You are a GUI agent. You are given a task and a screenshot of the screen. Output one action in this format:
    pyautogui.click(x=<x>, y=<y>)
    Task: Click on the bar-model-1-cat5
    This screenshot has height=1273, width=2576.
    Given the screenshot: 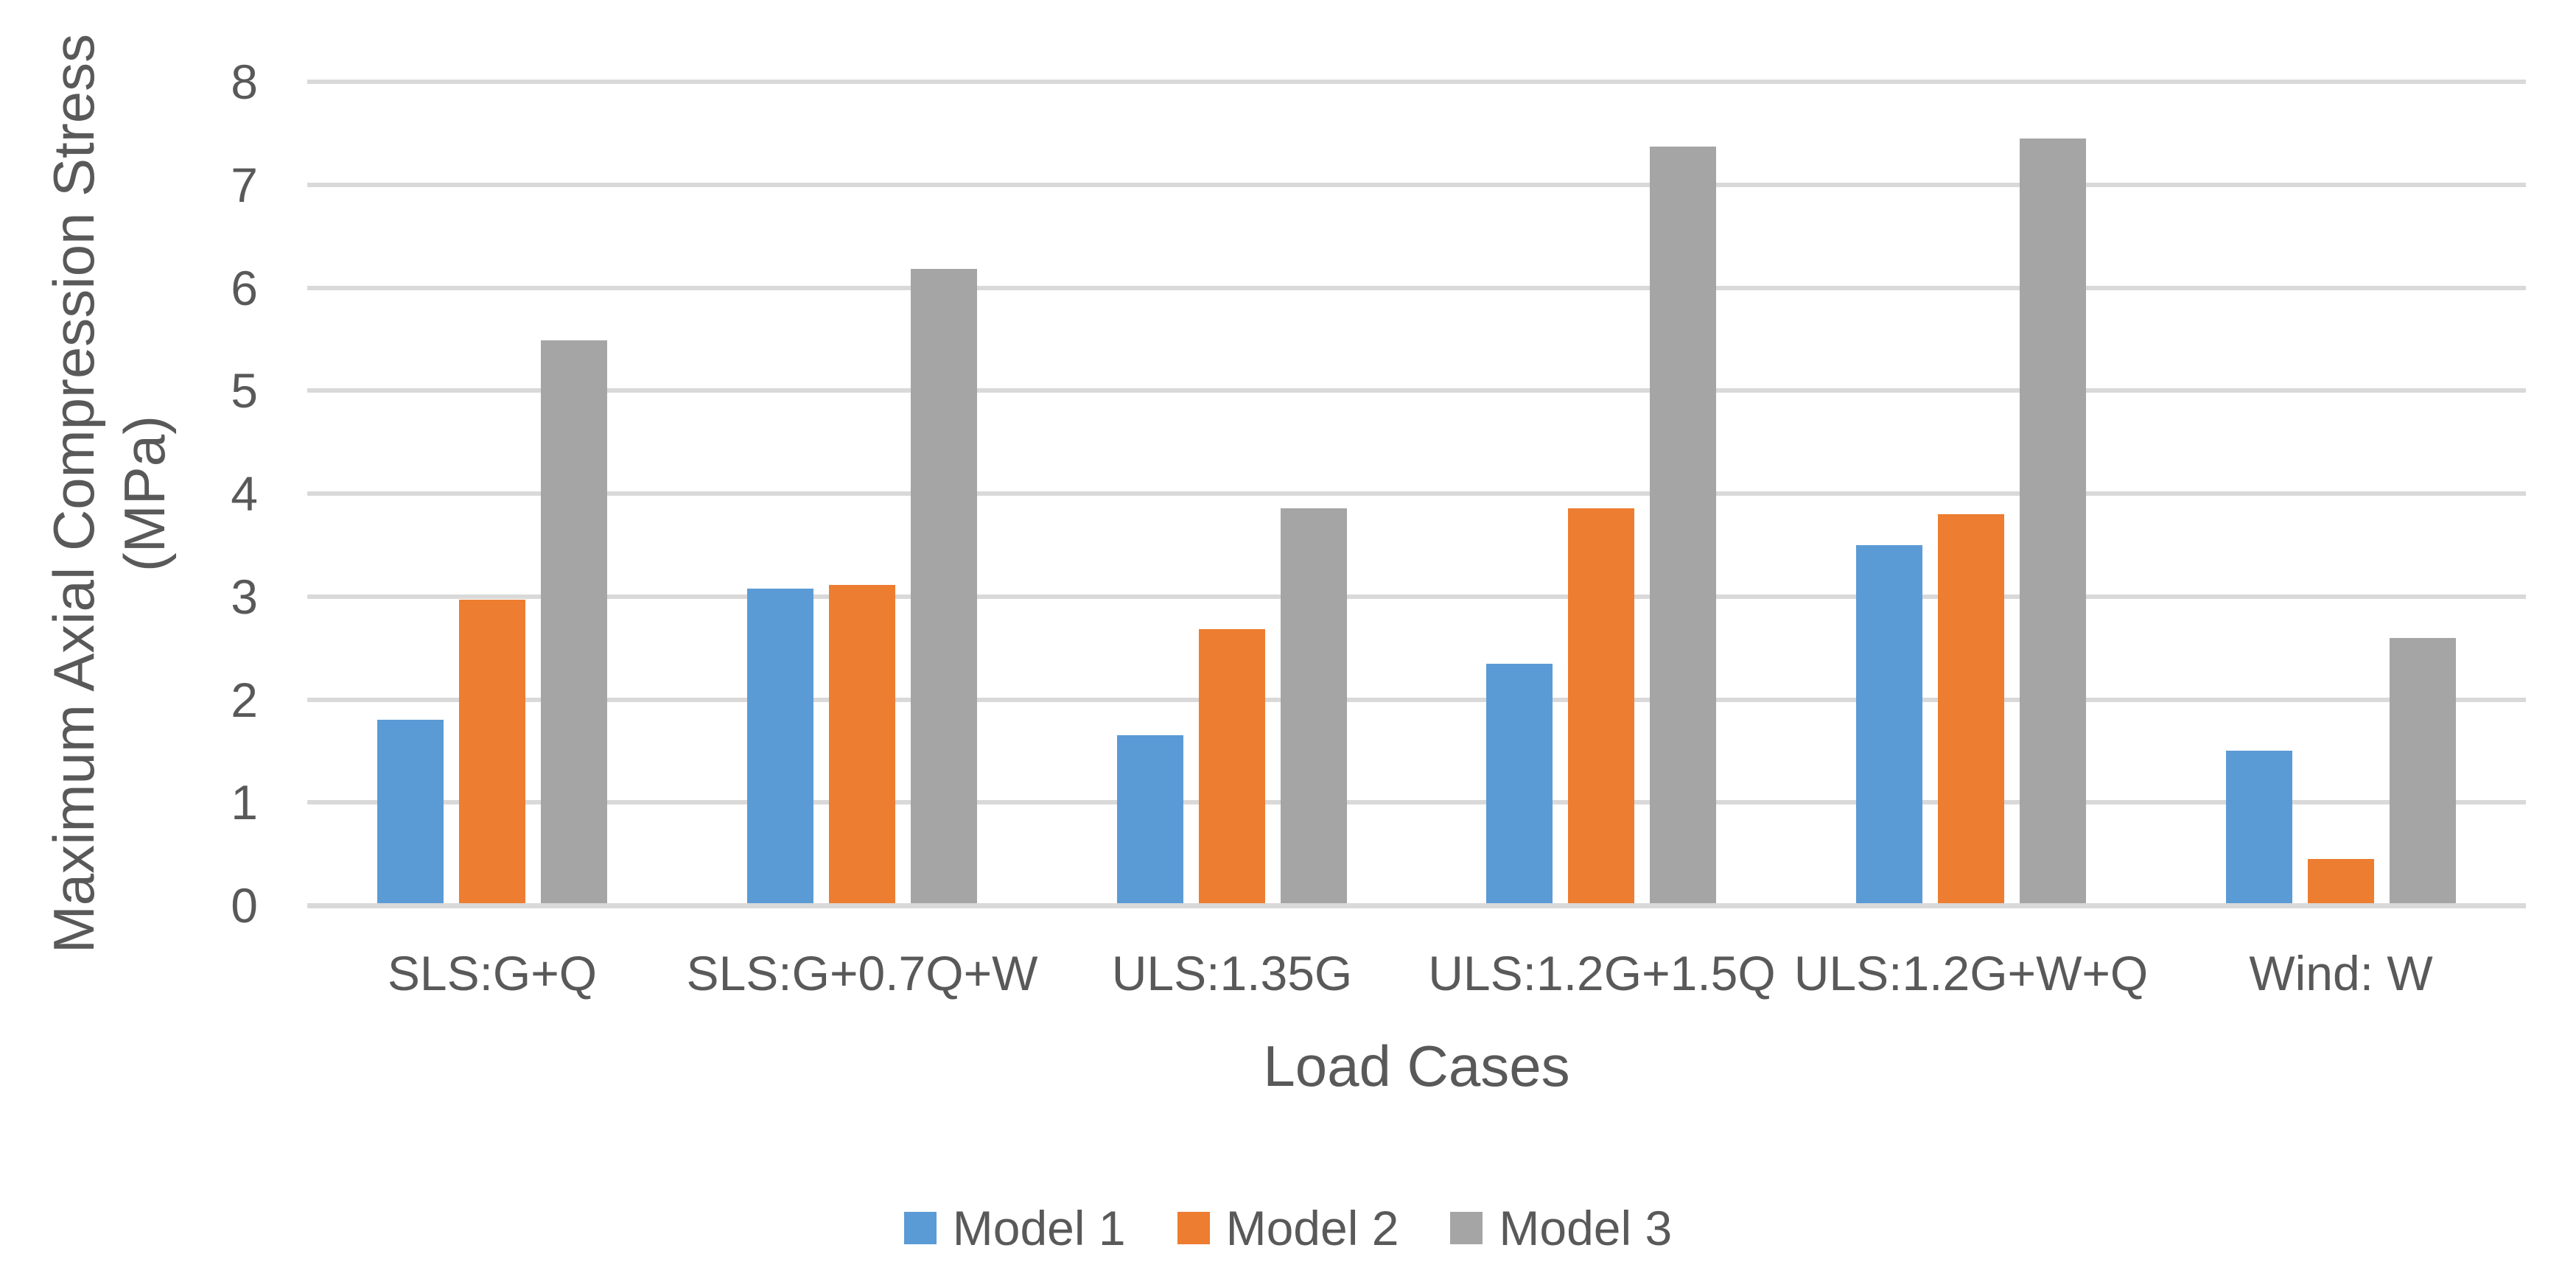 What is the action you would take?
    pyautogui.click(x=1889, y=725)
    